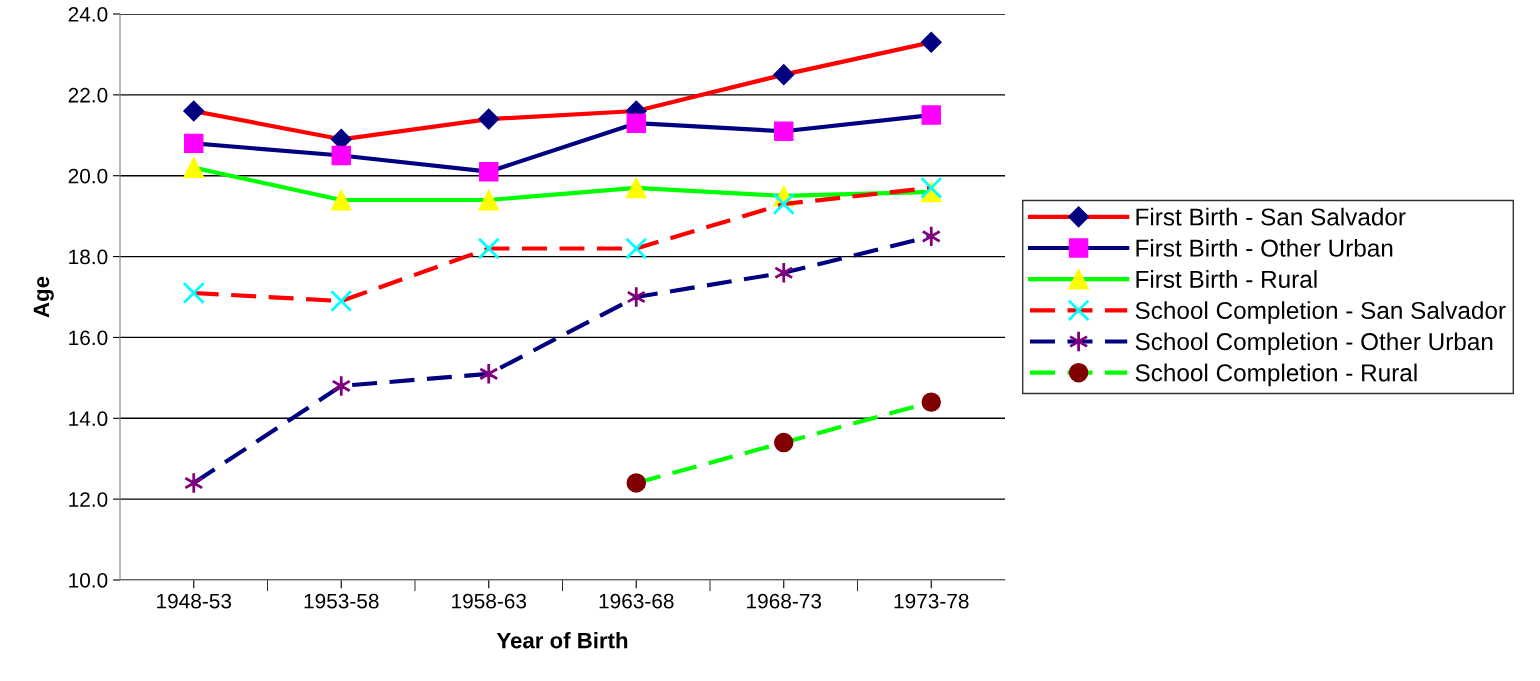 This screenshot has width=1540, height=681. Describe the element at coordinates (88, 95) in the screenshot. I see `y-tick-label: 22.0` at that location.